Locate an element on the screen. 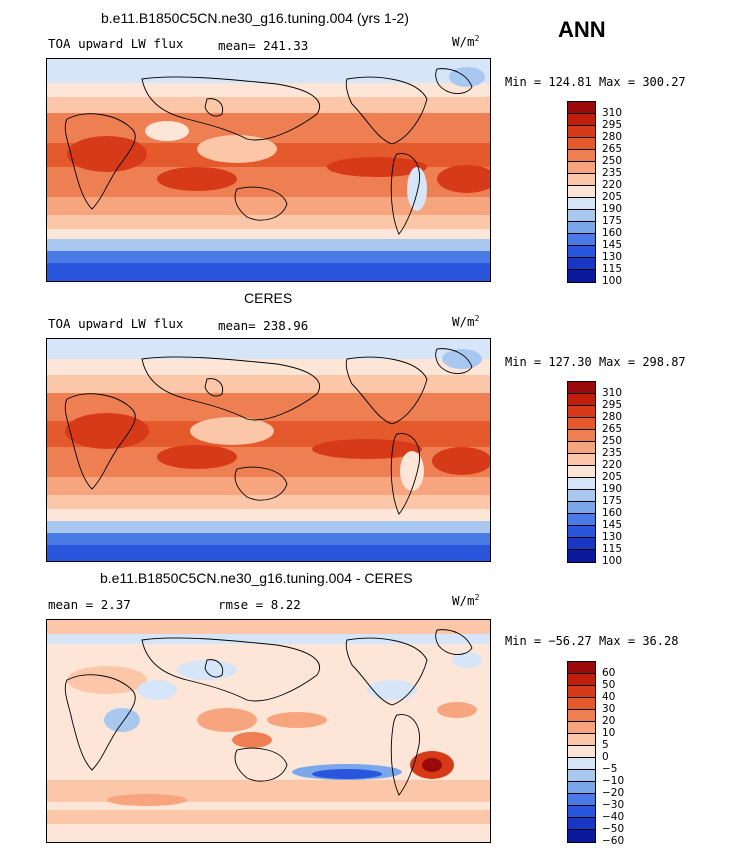 The image size is (733, 852). colorbar-level-label: 60 is located at coordinates (609, 673).